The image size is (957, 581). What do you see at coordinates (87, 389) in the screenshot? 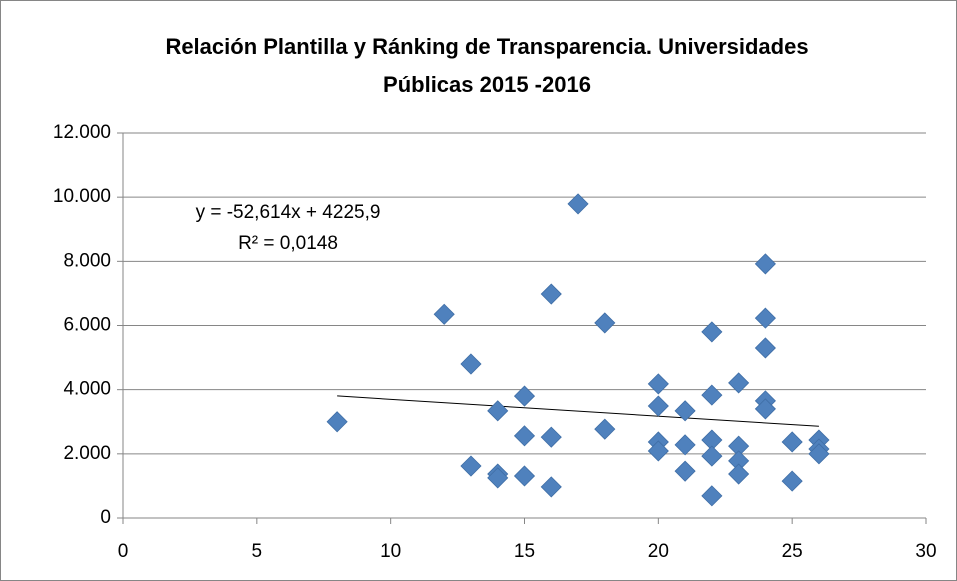
I see `y-tick-label: 4.000` at bounding box center [87, 389].